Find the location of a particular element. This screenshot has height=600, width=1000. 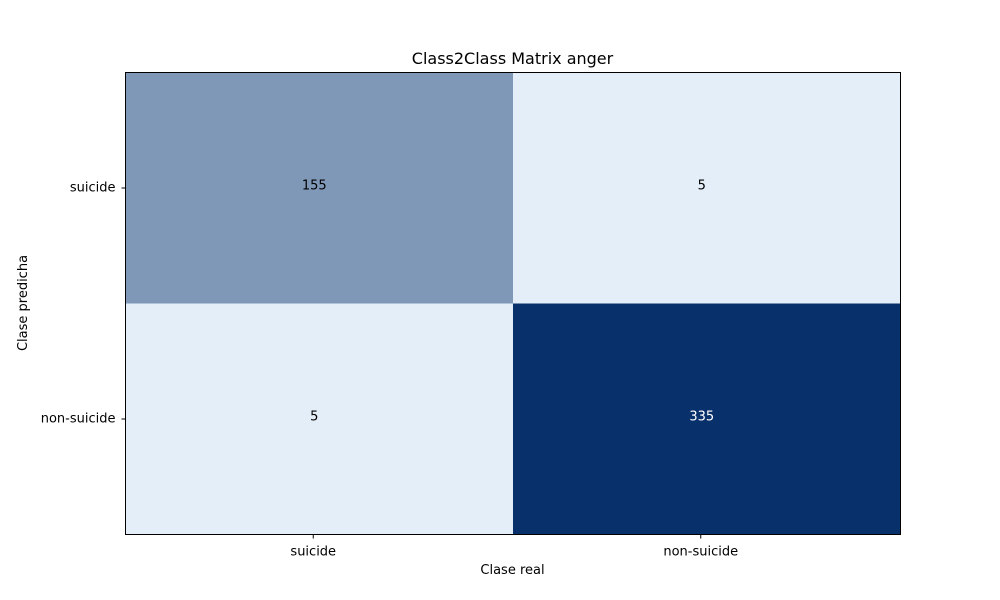

chart-title: Class2Class Matrix anger is located at coordinates (513, 58).